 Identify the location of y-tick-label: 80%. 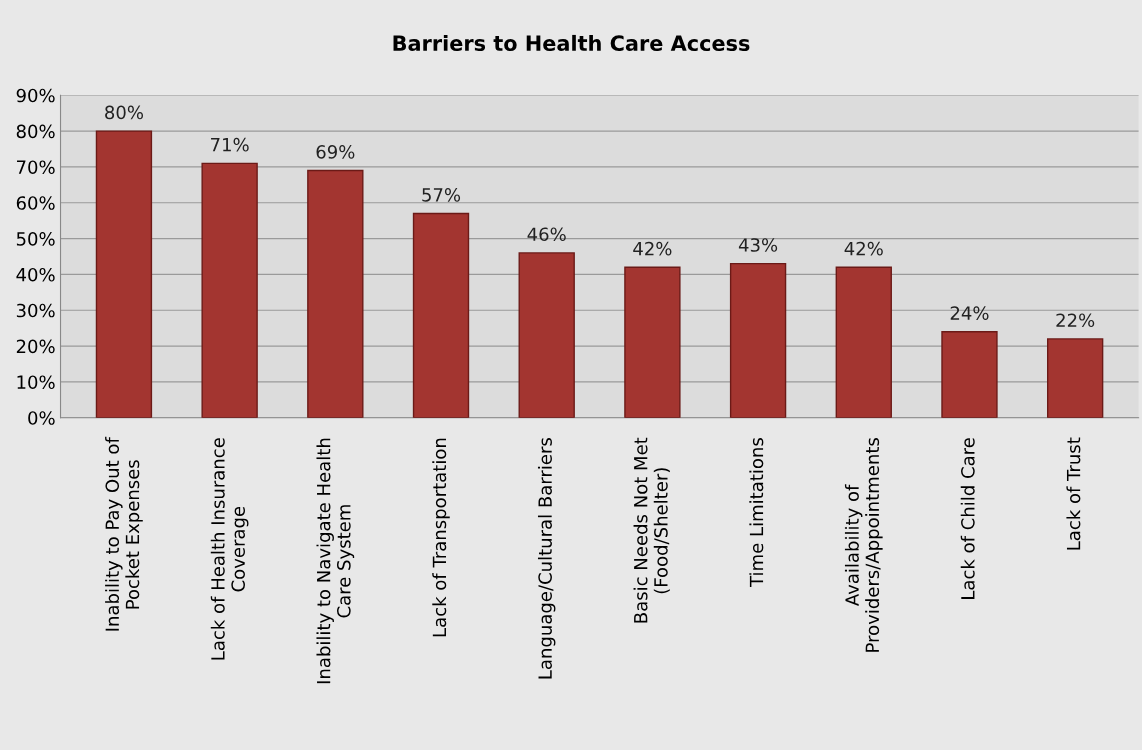
(35, 131).